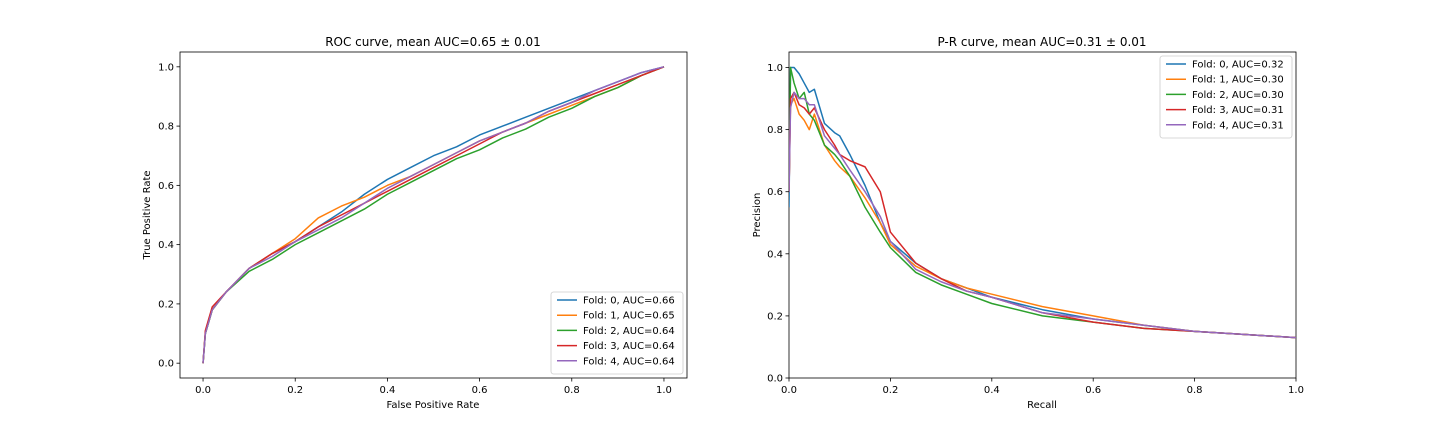  I want to click on pr-y-tick-label: 0.0, so click(775, 379).